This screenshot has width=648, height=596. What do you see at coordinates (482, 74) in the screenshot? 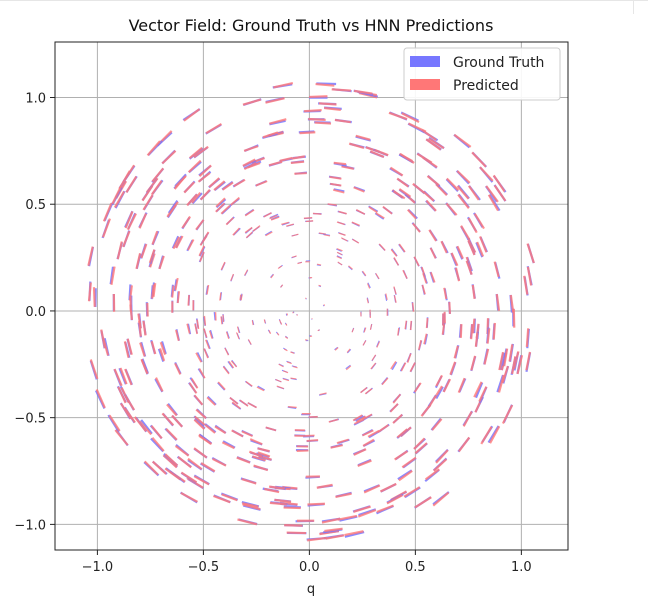
I see `legend: Ground Truth Predicted` at bounding box center [482, 74].